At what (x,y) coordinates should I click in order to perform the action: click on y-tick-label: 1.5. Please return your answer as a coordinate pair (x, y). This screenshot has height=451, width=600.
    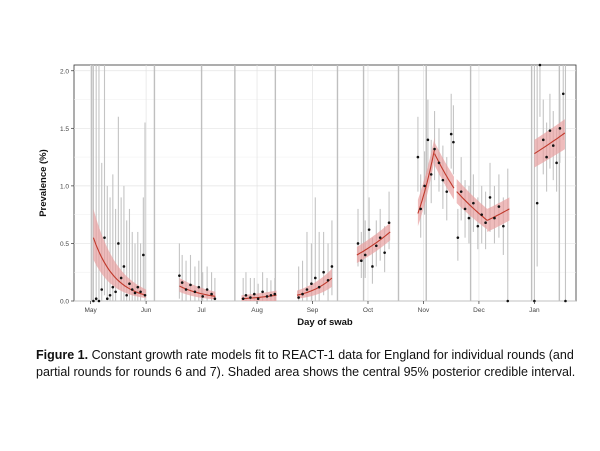
    Looking at the image, I should click on (64, 129).